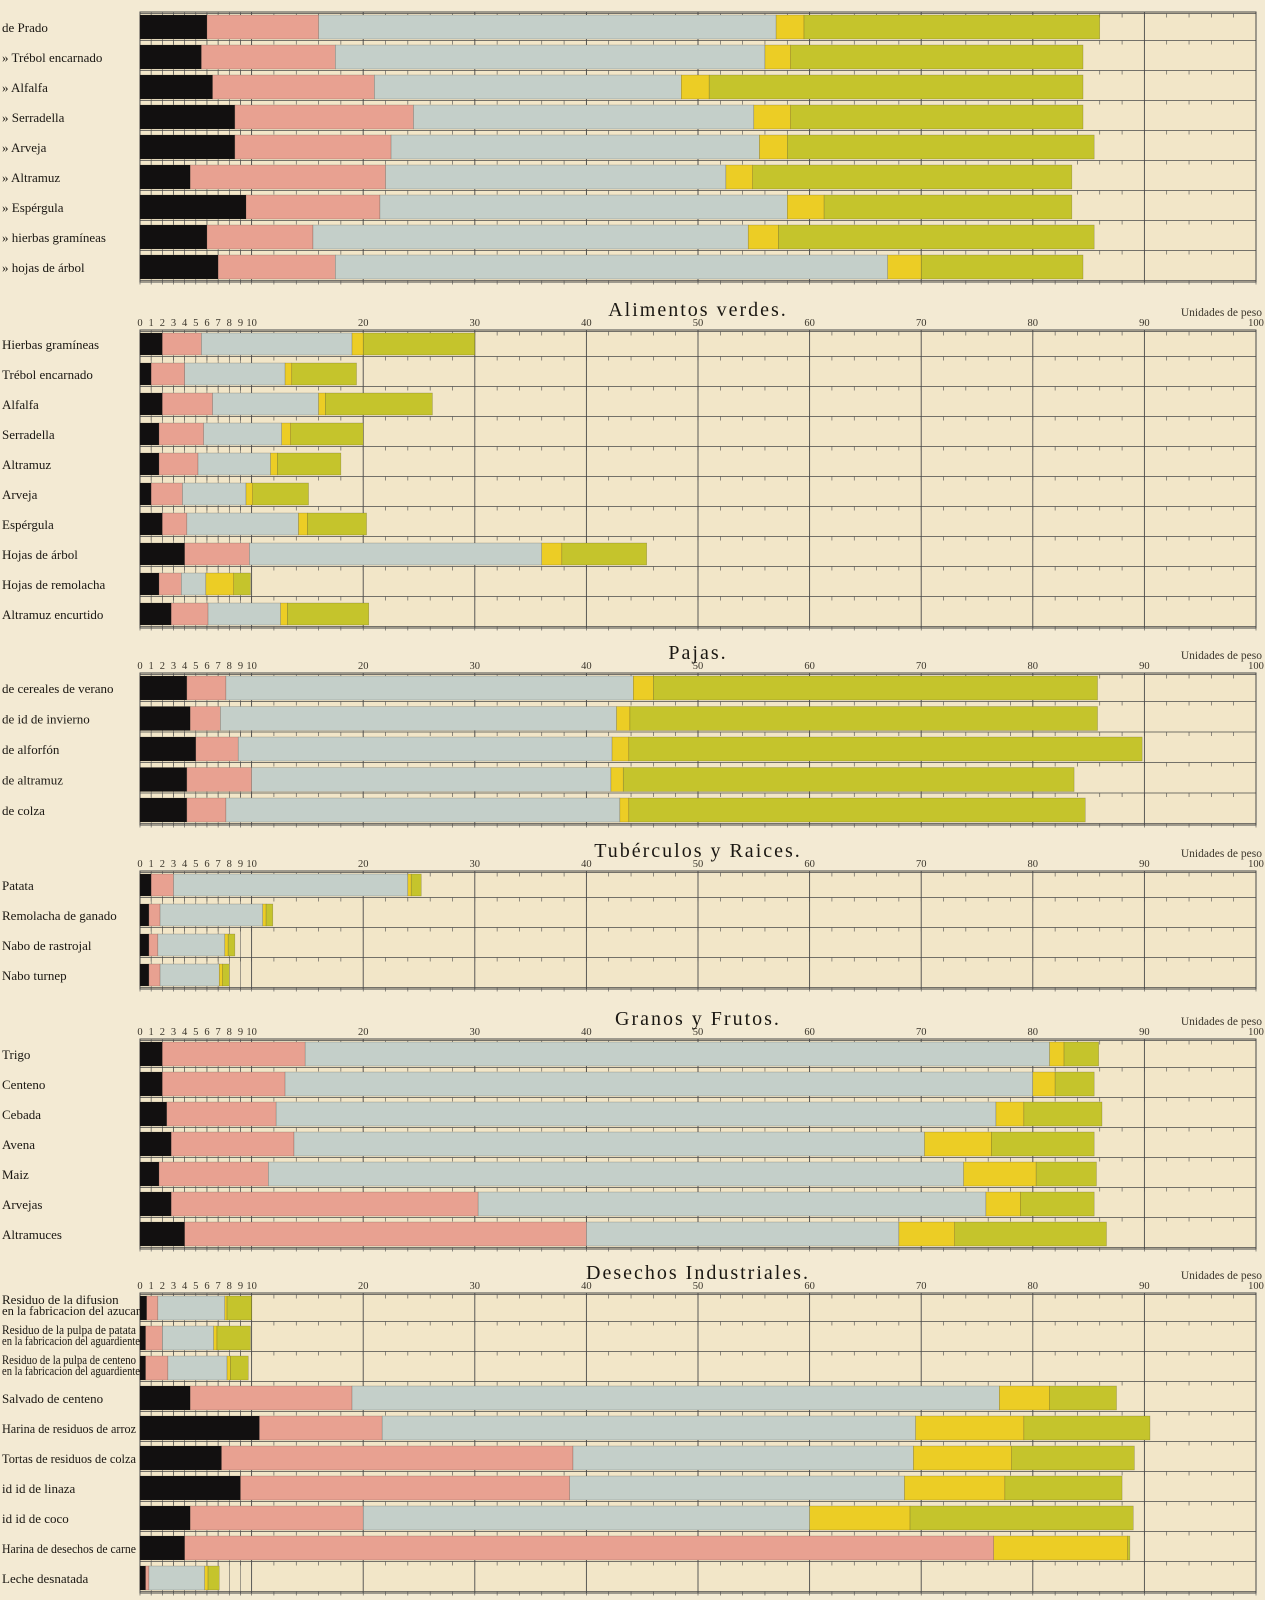 Image resolution: width=1265 pixels, height=1600 pixels. Describe the element at coordinates (18, 885) in the screenshot. I see `row-label: Patata` at that location.